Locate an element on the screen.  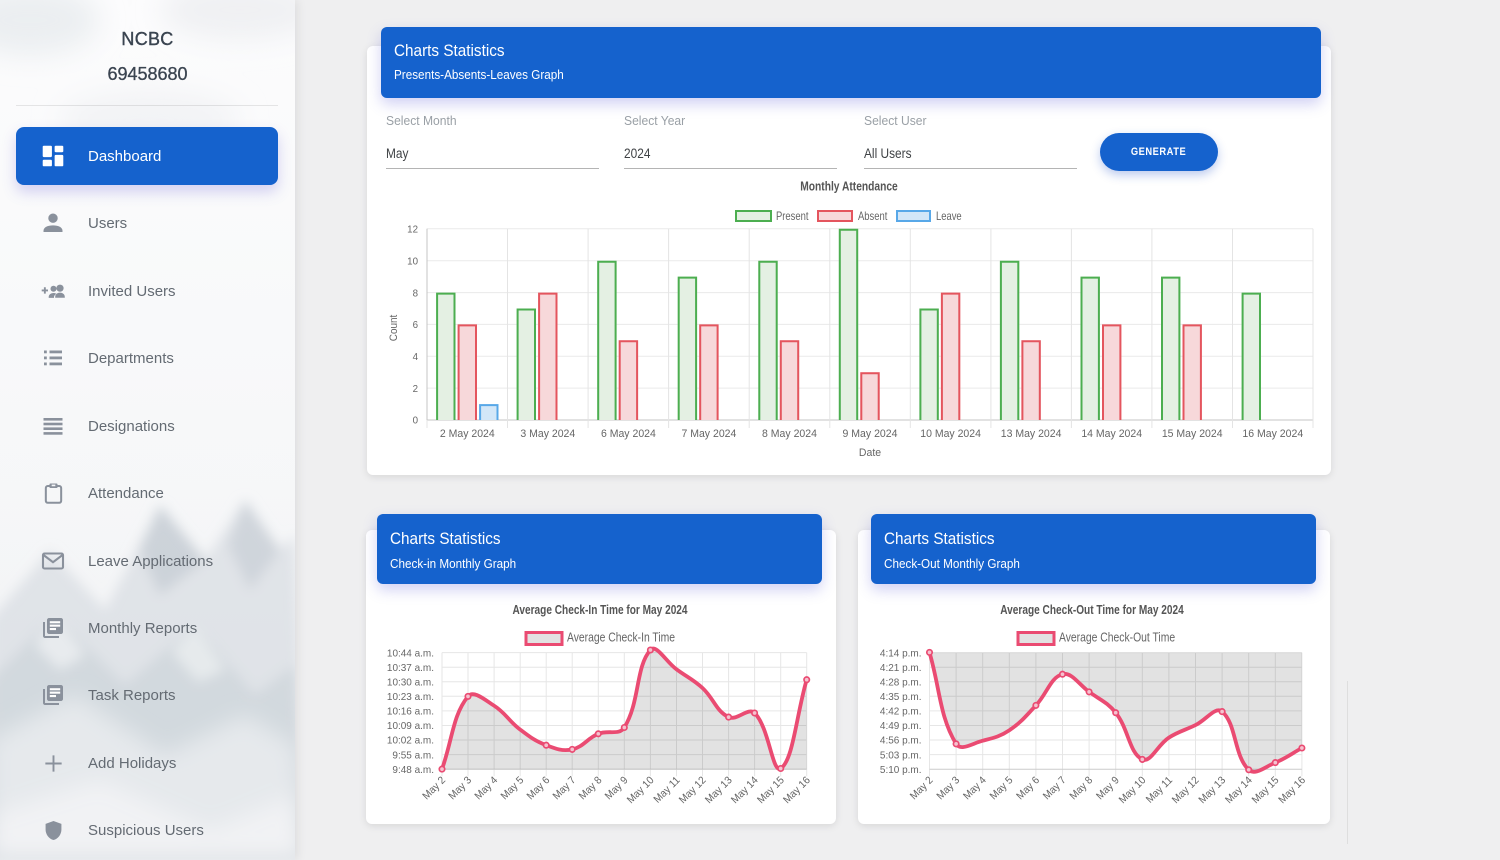
svg-text: 10:09 a.m. is located at coordinates (410, 726).